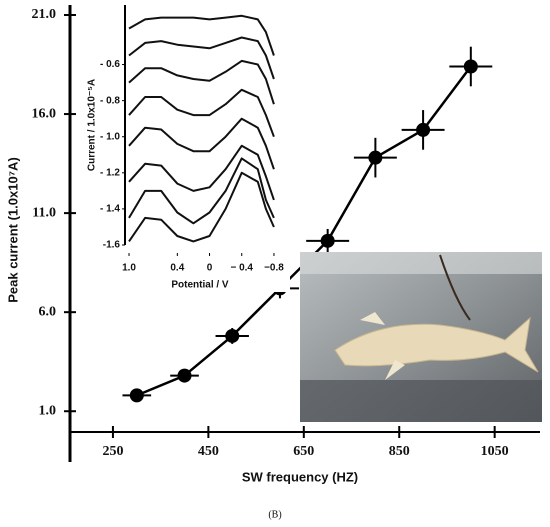  I want to click on inset-x-tick-label: 1.0, so click(129, 268).